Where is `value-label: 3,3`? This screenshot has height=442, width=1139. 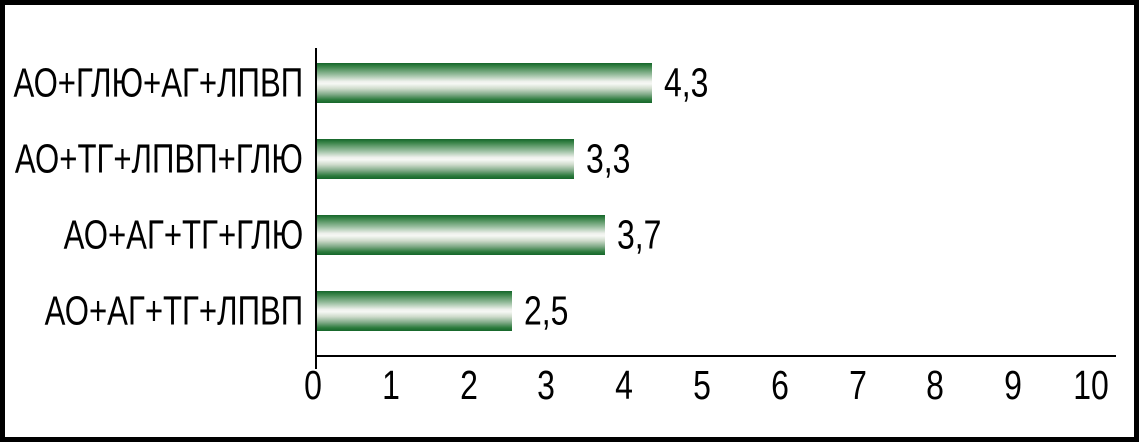 value-label: 3,3 is located at coordinates (608, 158).